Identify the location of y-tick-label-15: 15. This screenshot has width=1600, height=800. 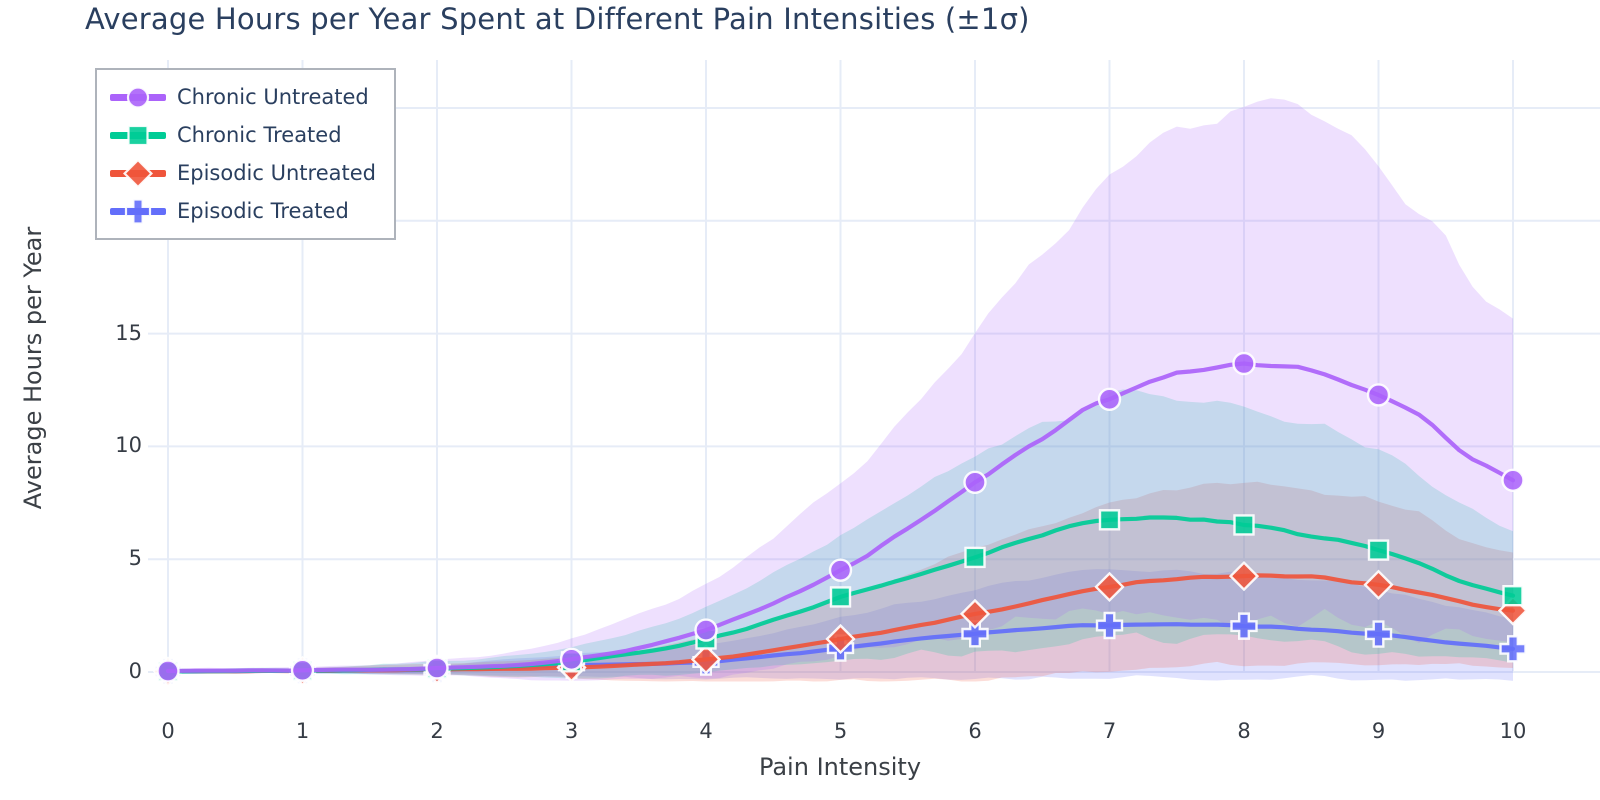
(128, 332).